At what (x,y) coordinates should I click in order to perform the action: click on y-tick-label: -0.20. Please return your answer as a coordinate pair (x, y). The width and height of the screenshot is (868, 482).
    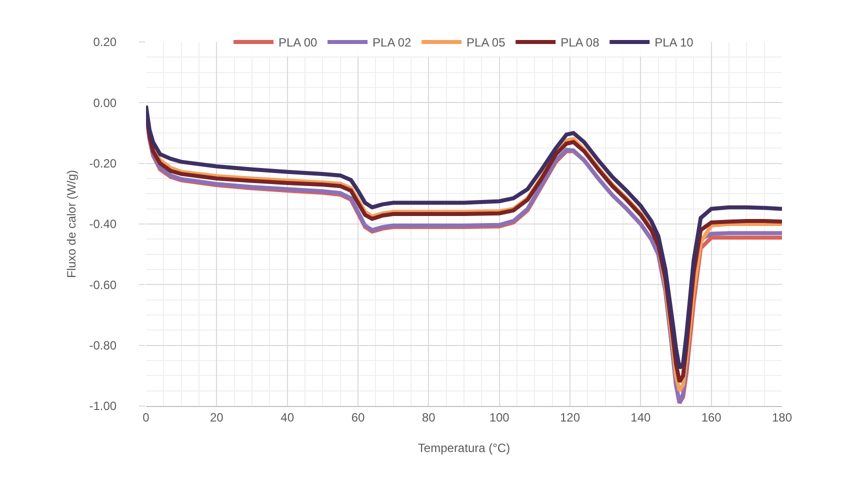
    Looking at the image, I should click on (103, 163).